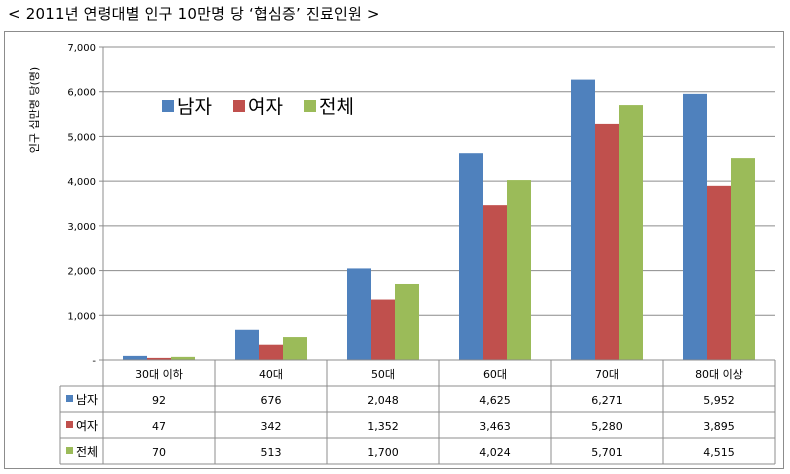 This screenshot has width=790, height=474. Describe the element at coordinates (265, 107) in the screenshot. I see `legend-label: 여자` at that location.